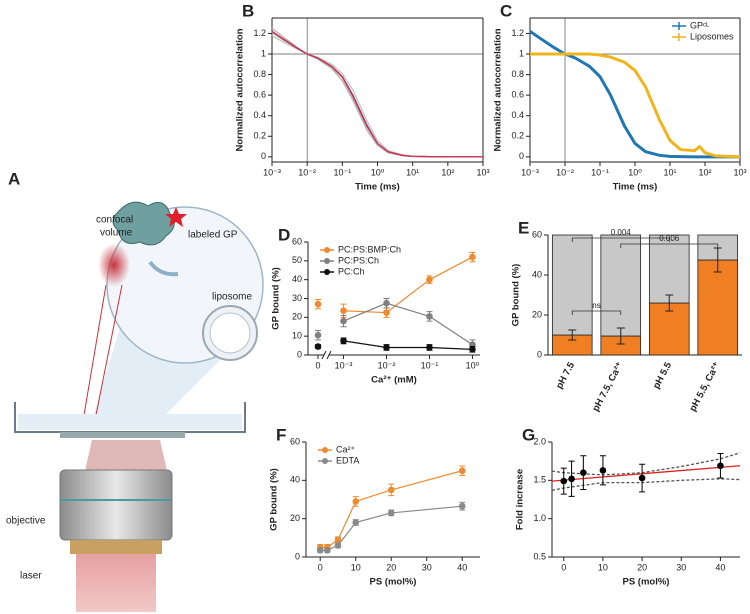 The width and height of the screenshot is (750, 614). Describe the element at coordinates (539, 441) in the screenshot. I see `y-tick-label: 2.0` at that location.